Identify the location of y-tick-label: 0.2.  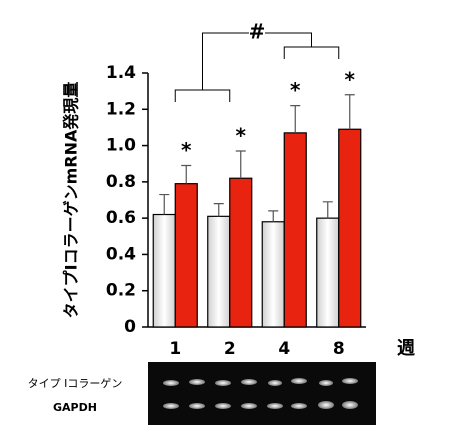
(121, 291).